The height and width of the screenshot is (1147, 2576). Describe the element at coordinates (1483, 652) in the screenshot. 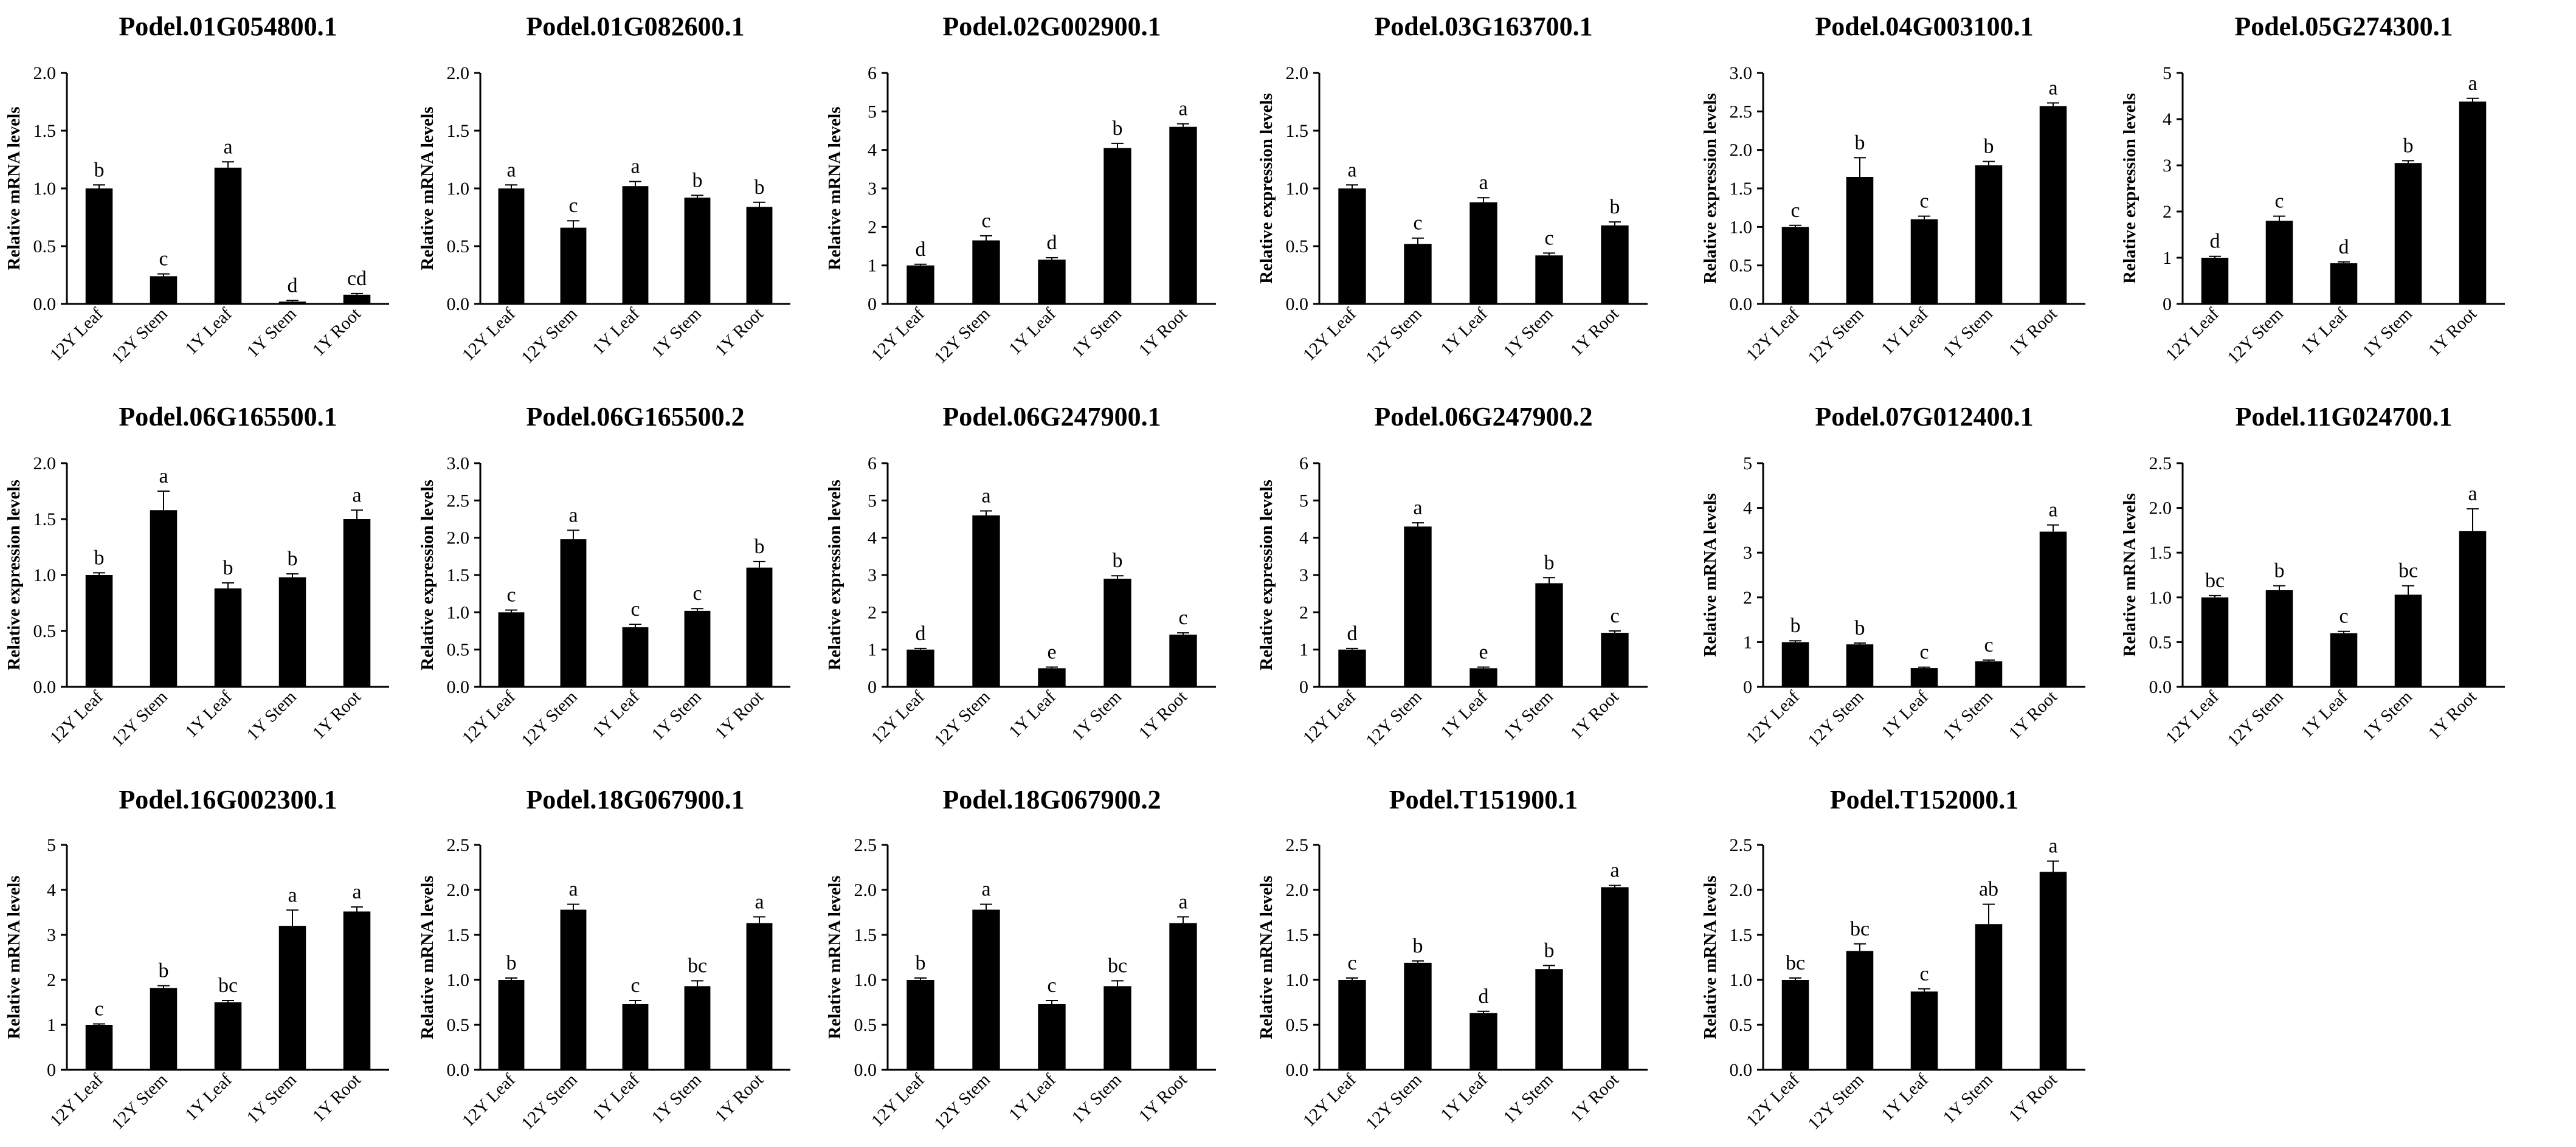

I see `significance-label: e` at that location.